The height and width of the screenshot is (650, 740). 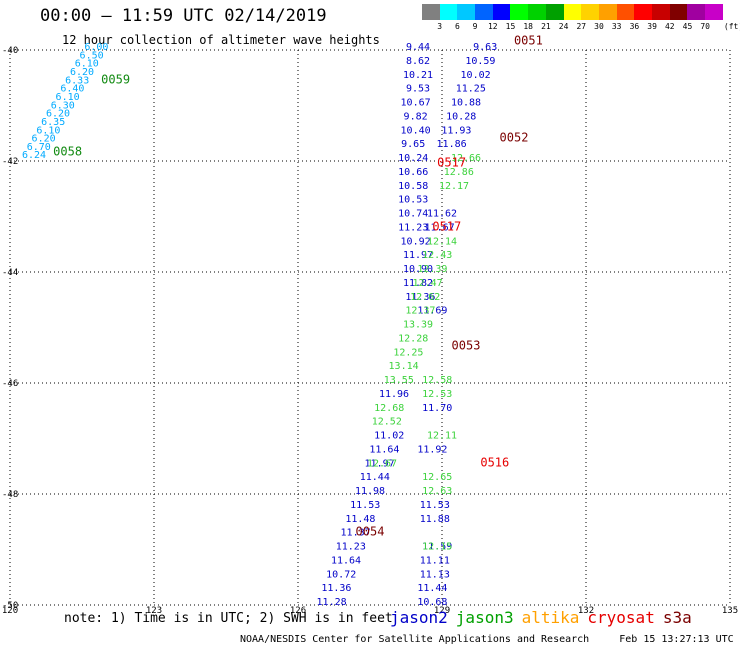 What do you see at coordinates (419, 617) in the screenshot?
I see `satellite-legend-jason2: jason2` at bounding box center [419, 617].